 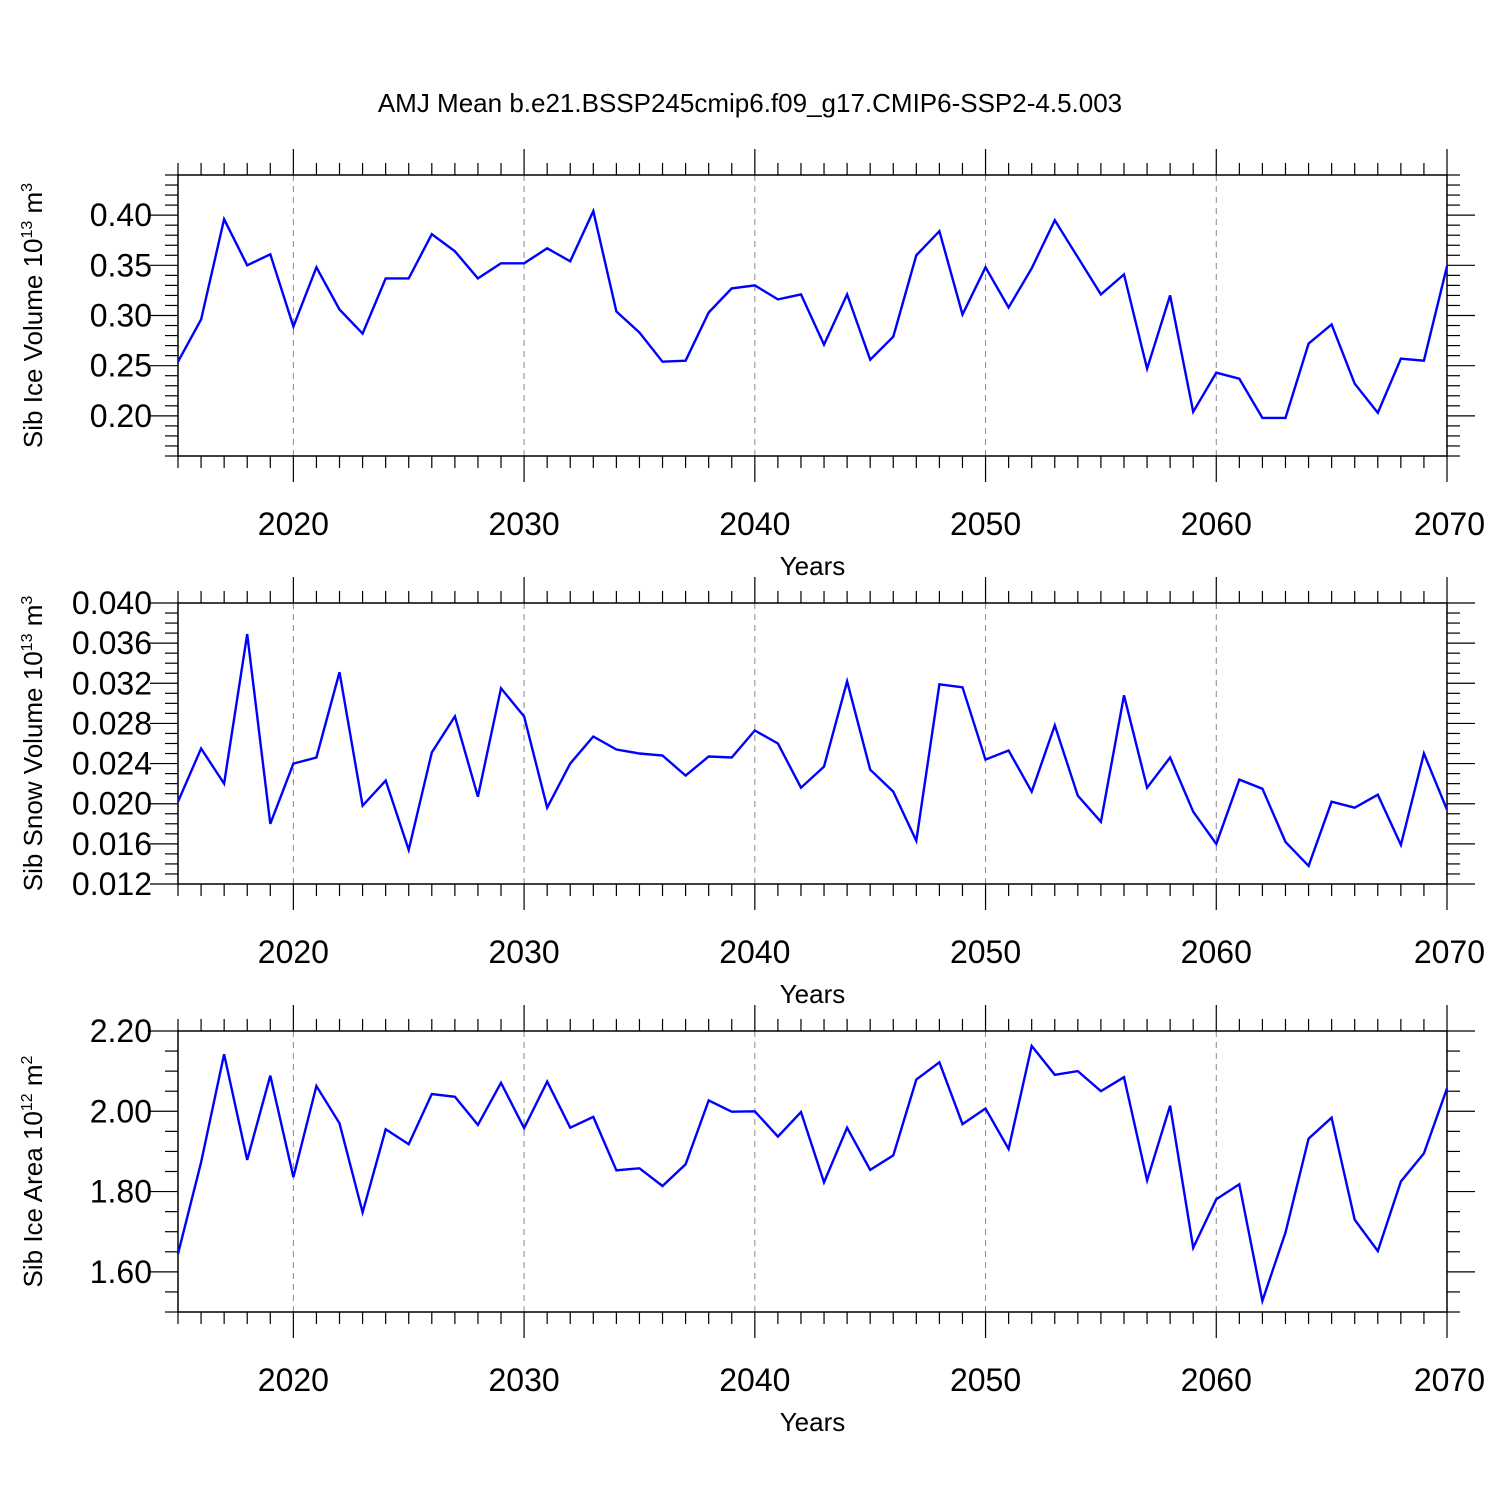 What do you see at coordinates (1216, 952) in the screenshot?
I see `panel-2-x-tick-label: 2060` at bounding box center [1216, 952].